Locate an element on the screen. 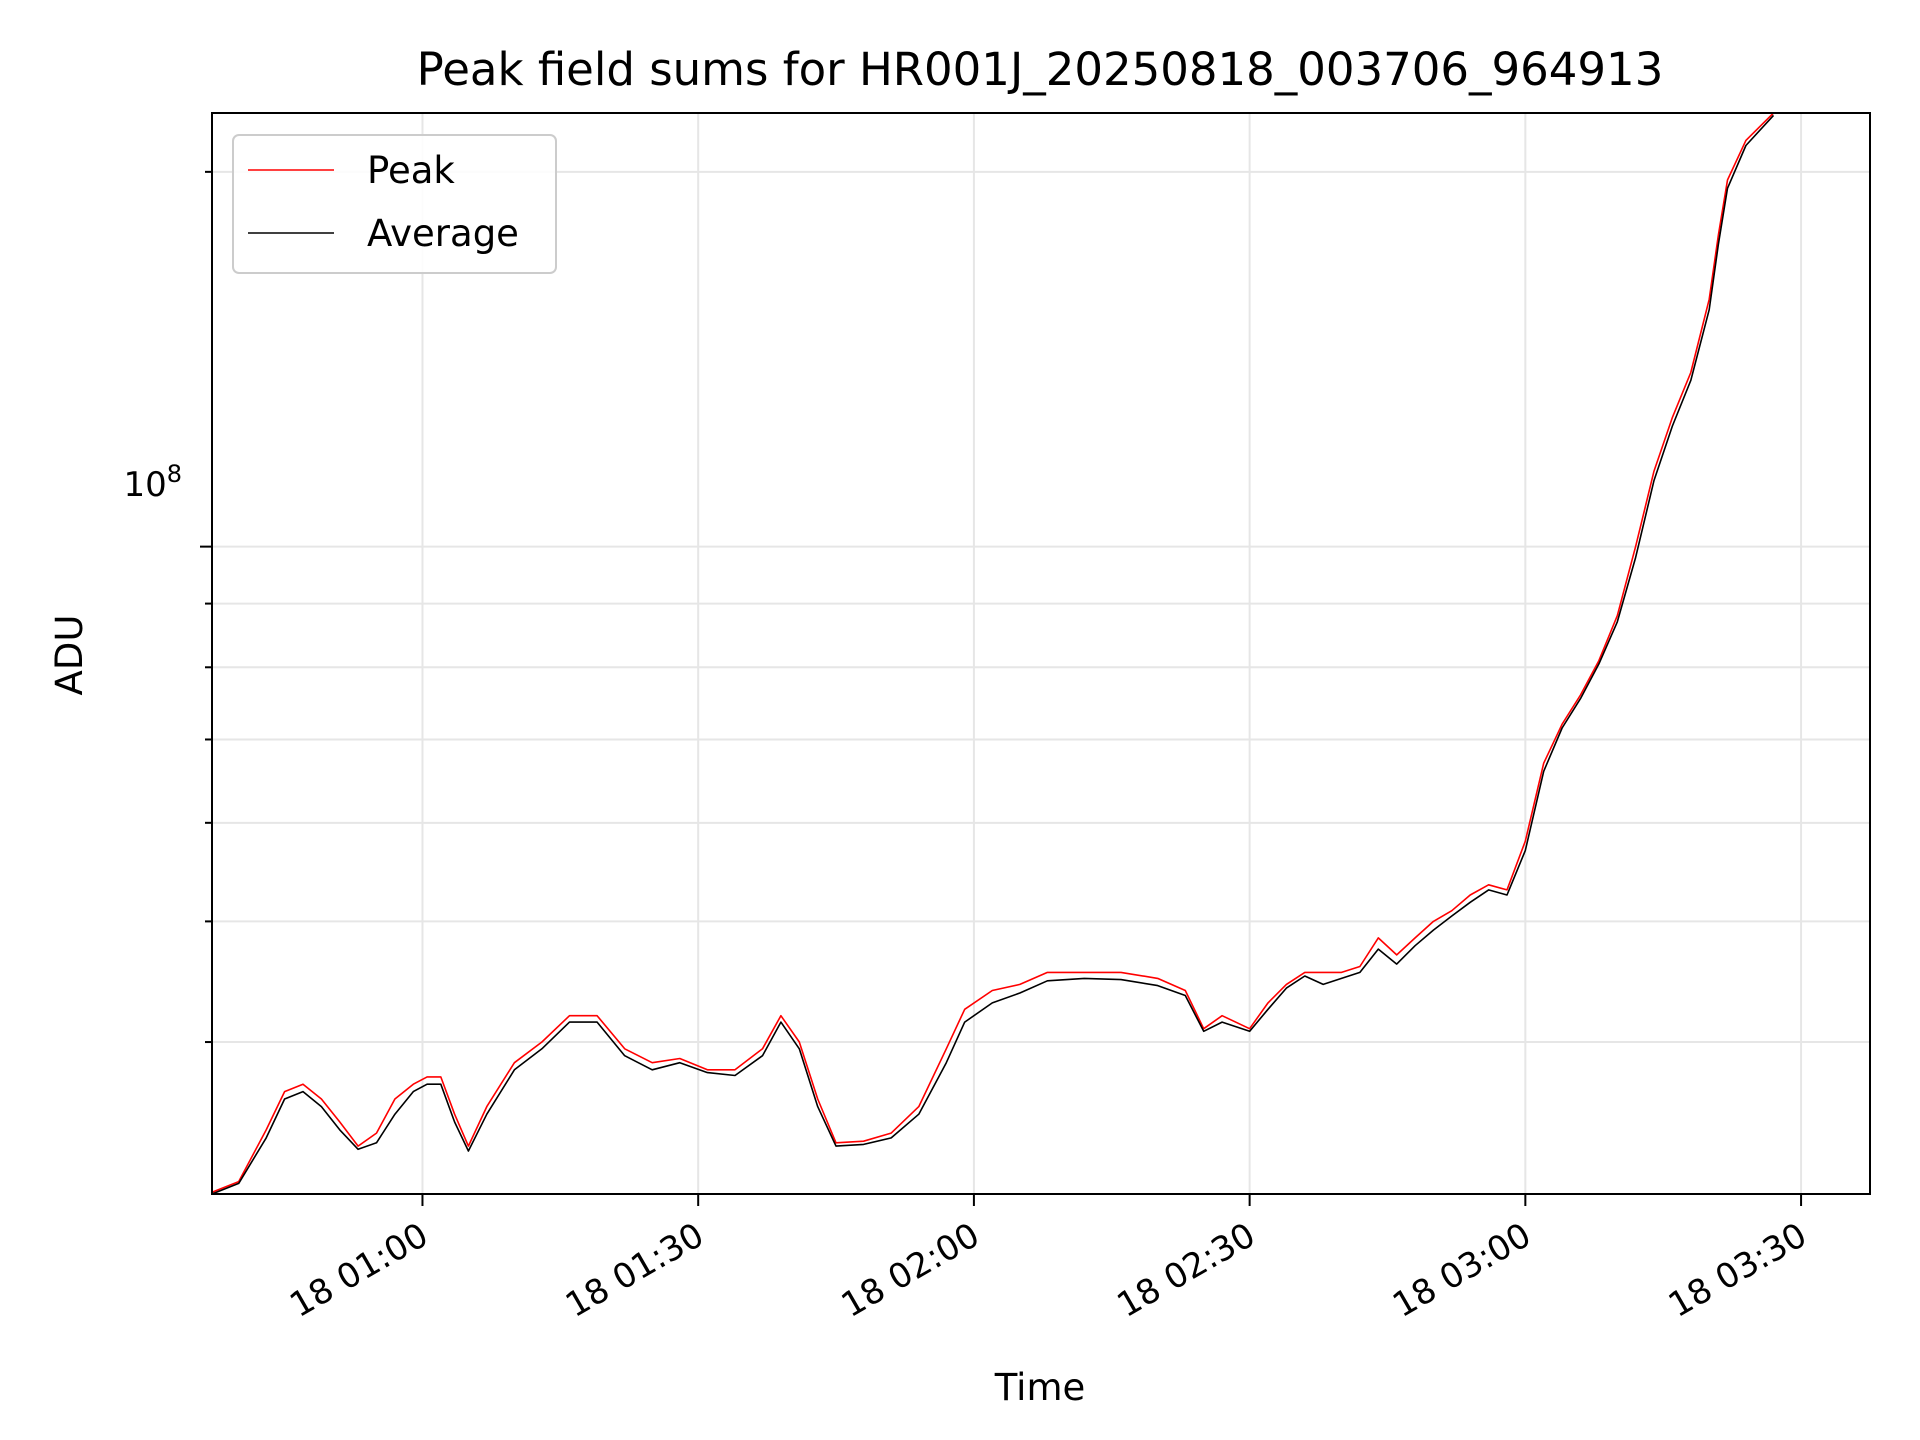 The width and height of the screenshot is (1920, 1440). y-axis-label: ADU is located at coordinates (69, 655).